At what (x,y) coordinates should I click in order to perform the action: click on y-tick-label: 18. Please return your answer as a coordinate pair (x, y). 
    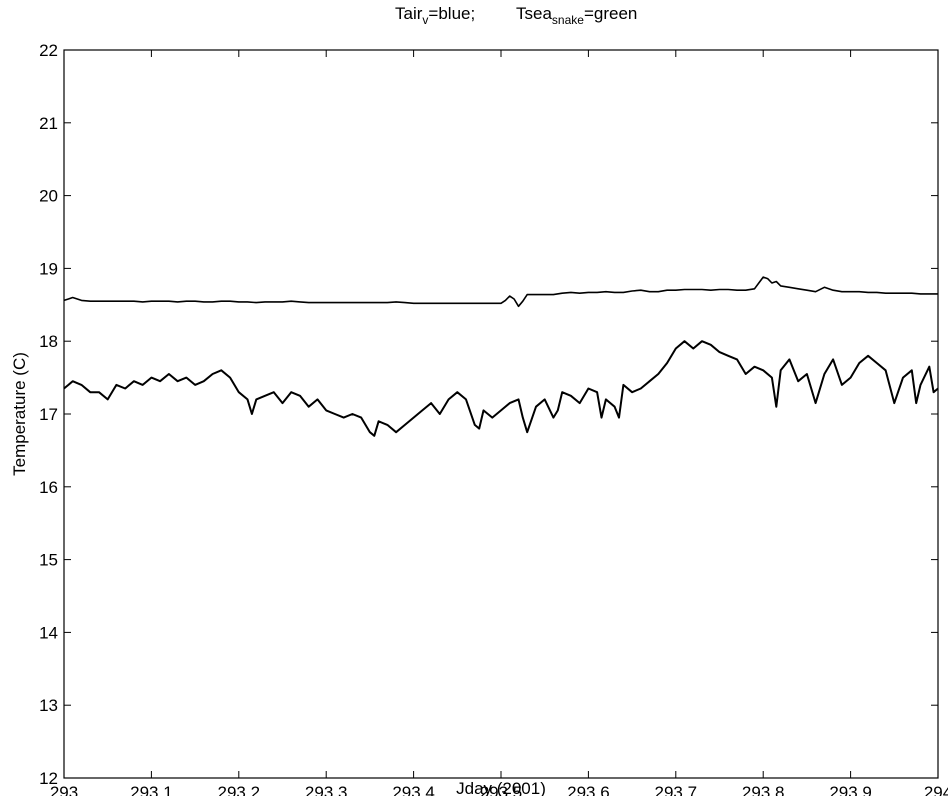
    Looking at the image, I should click on (48, 341).